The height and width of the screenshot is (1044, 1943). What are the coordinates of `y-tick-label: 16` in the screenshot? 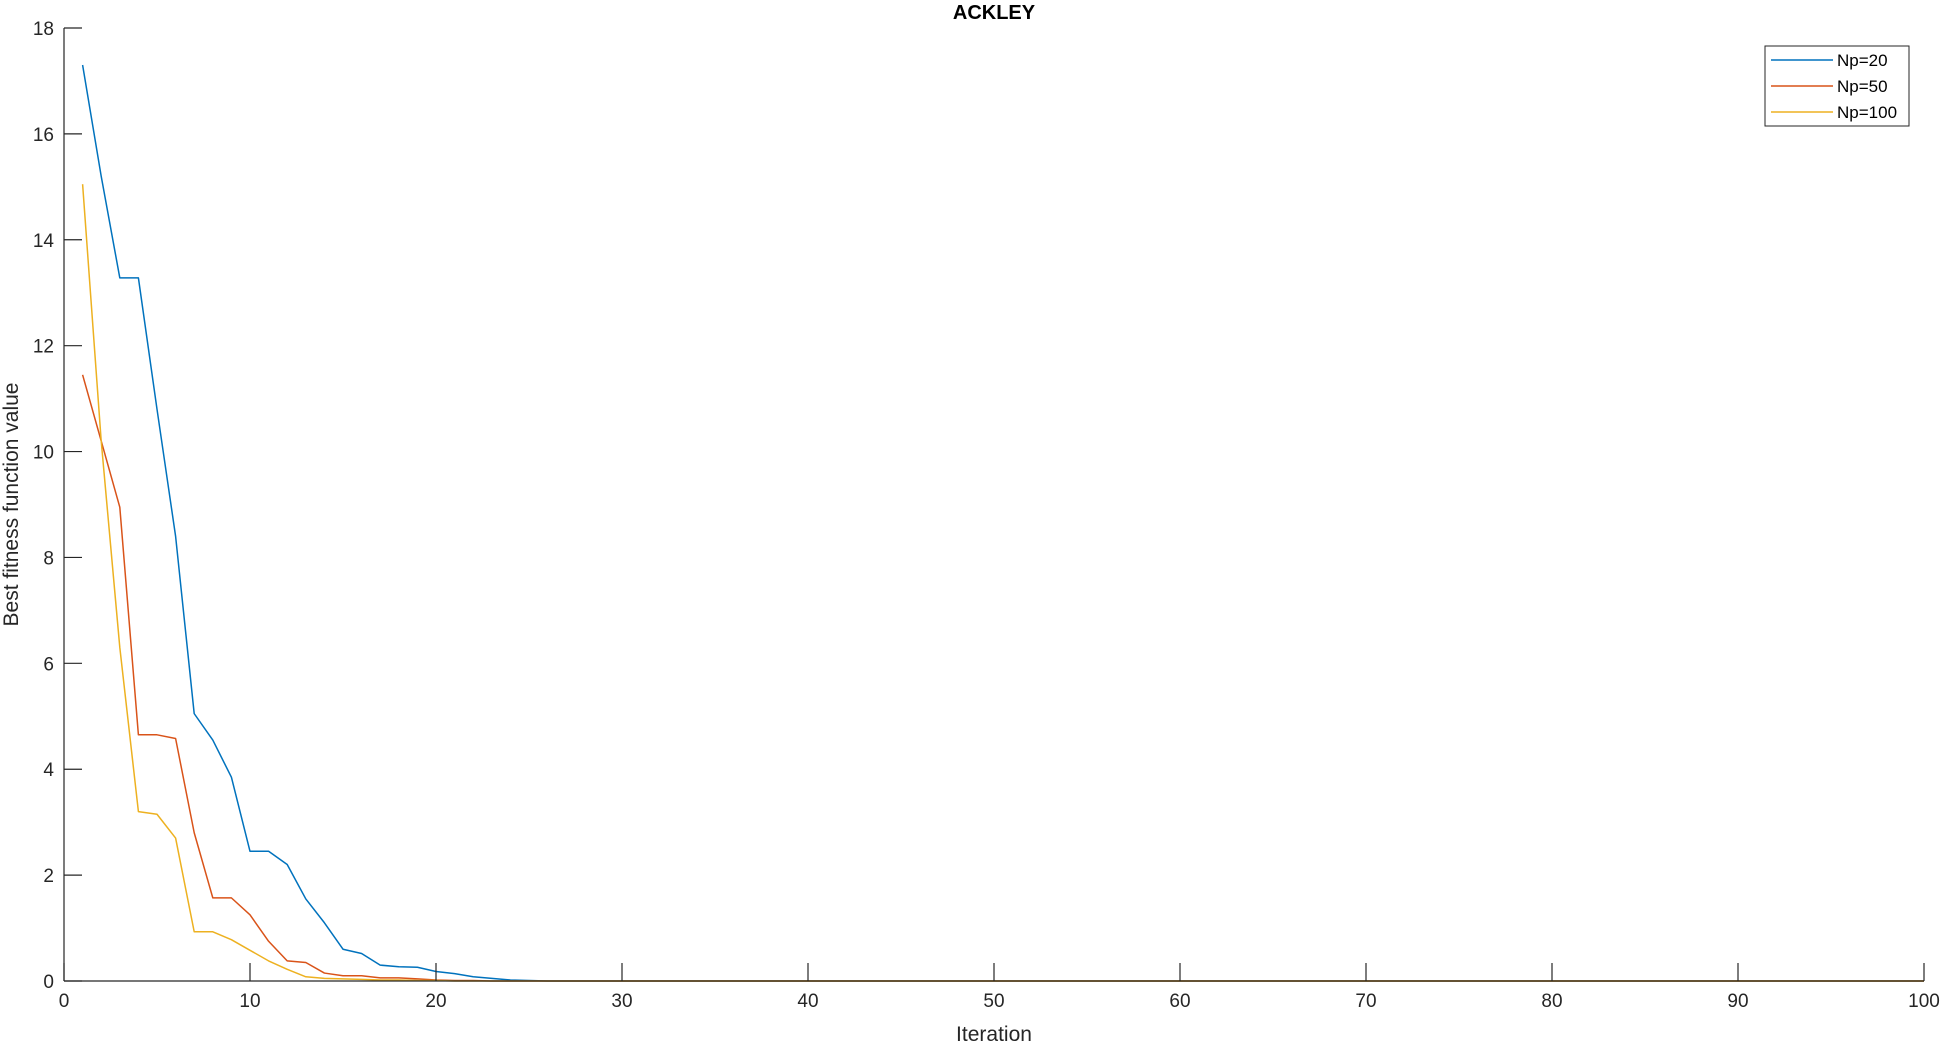 It's located at (43, 135).